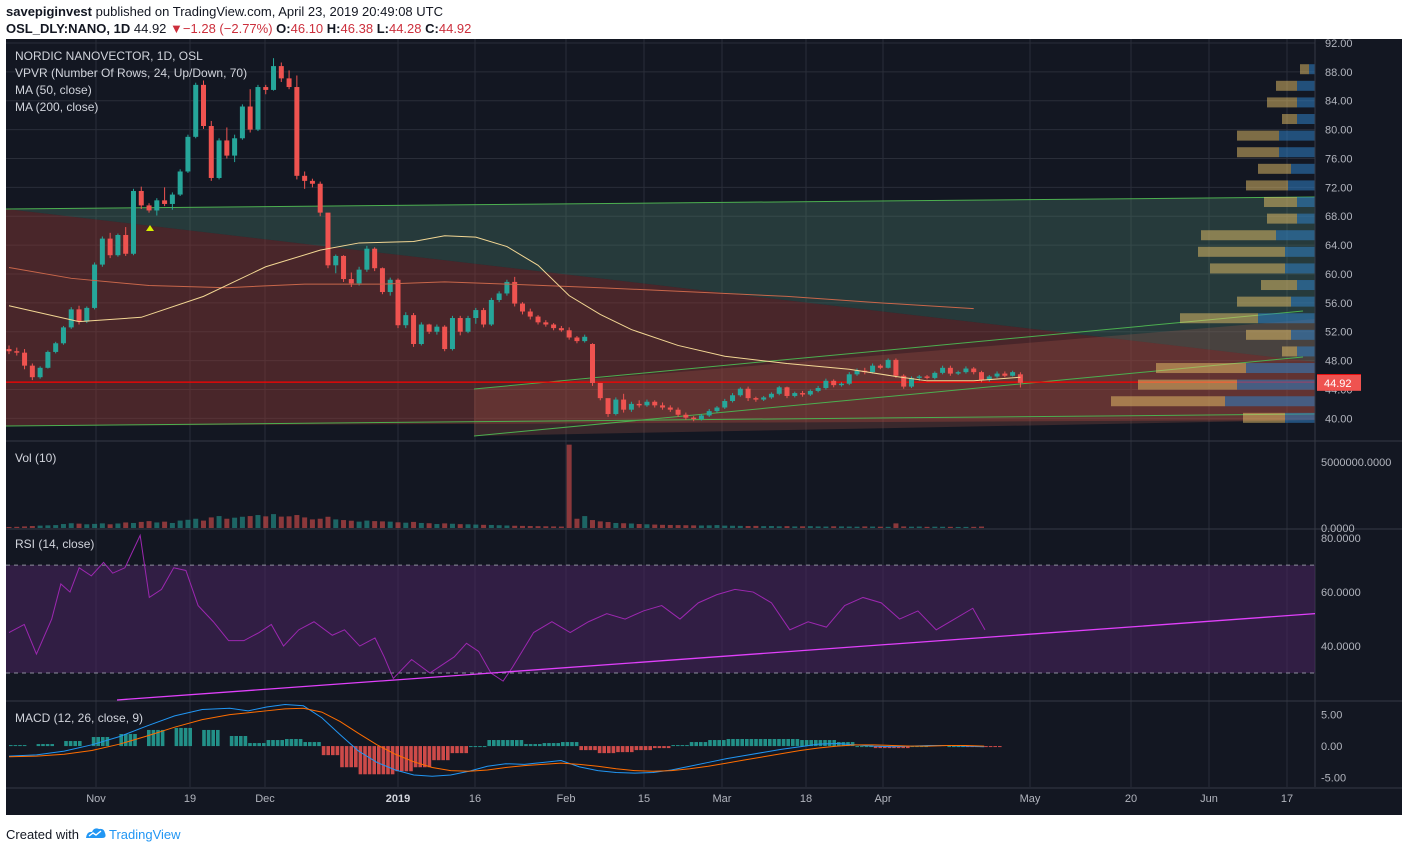 Image resolution: width=1408 pixels, height=851 pixels. Describe the element at coordinates (35, 458) in the screenshot. I see `legend-vol: Vol (10)` at that location.